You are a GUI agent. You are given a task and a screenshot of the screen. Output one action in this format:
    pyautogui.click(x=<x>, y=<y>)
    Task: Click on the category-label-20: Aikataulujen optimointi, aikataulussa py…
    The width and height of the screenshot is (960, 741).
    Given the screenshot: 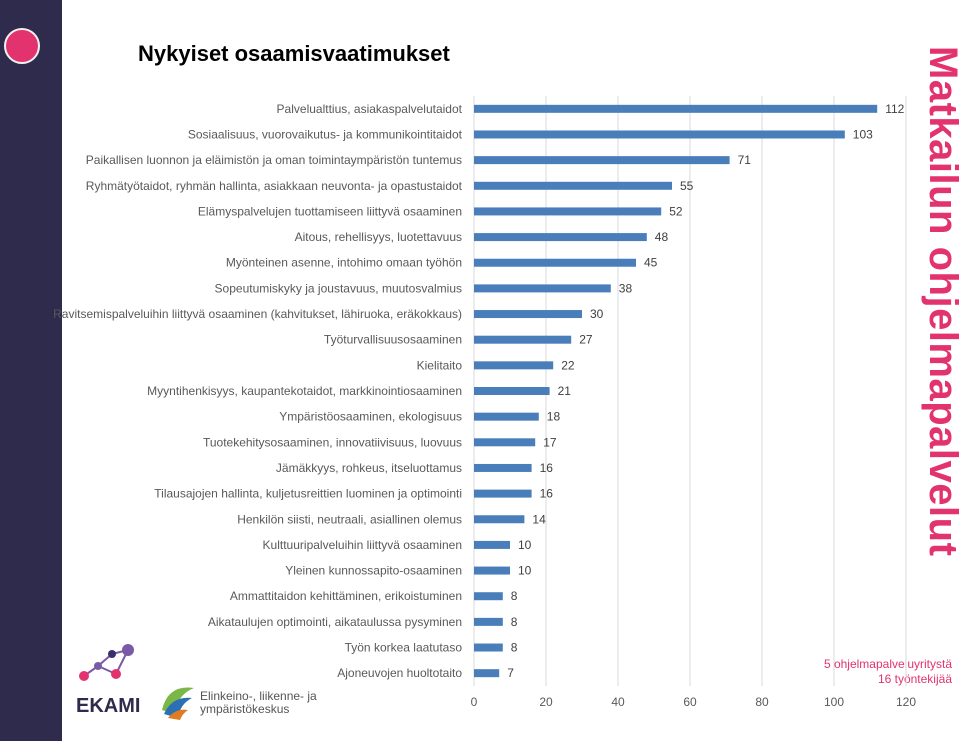 What is the action you would take?
    pyautogui.click(x=335, y=622)
    